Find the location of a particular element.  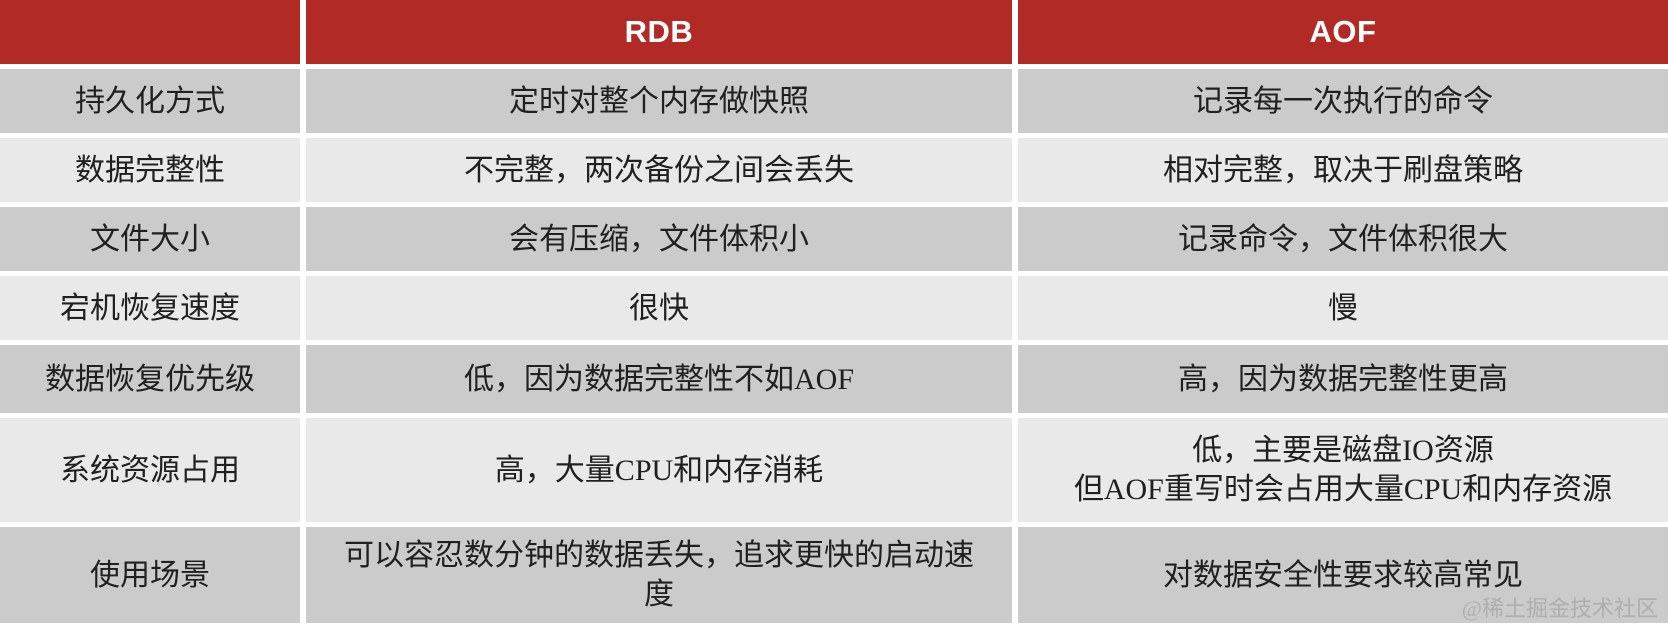

rdb-persistence-method: 定时对整个内存做快照 is located at coordinates (659, 101).